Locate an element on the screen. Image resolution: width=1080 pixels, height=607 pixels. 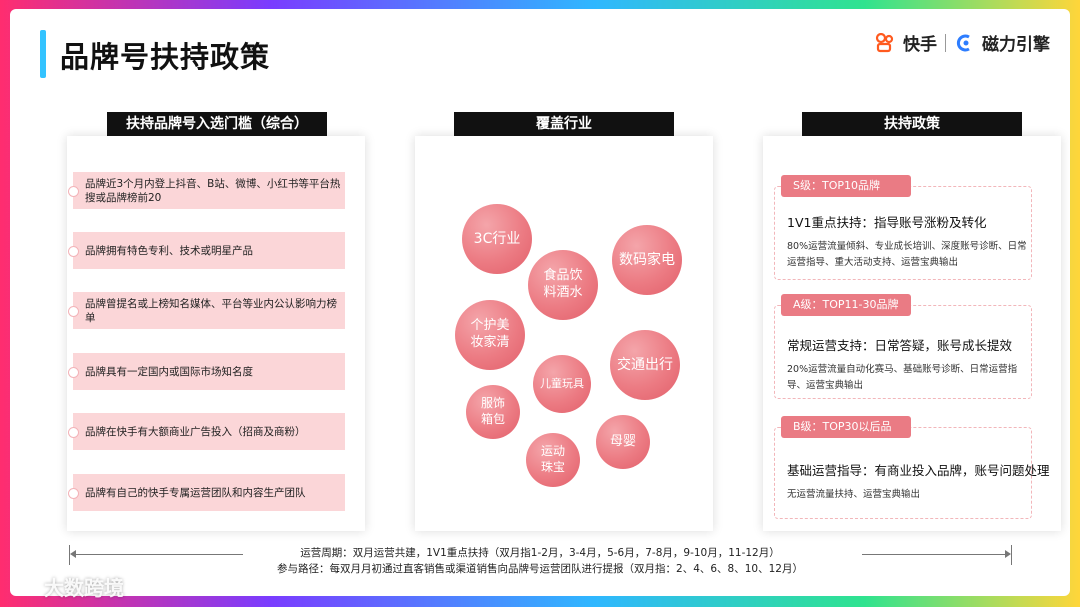
tier-tag-a: A级：TOP11-30品牌 is located at coordinates (846, 305).